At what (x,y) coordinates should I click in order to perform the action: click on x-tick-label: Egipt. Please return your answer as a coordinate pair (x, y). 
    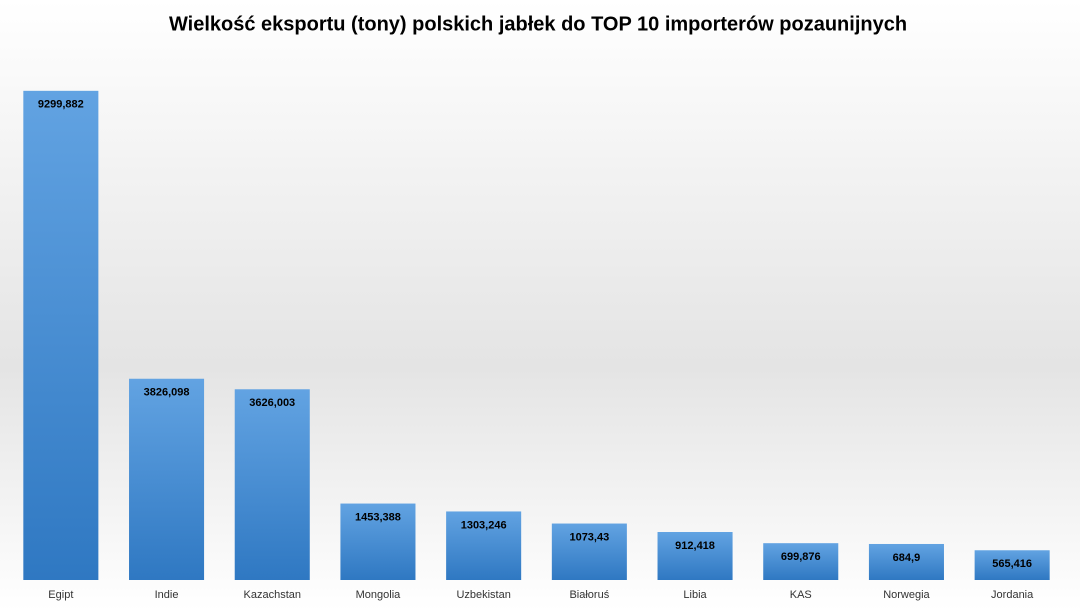
    Looking at the image, I should click on (60, 595).